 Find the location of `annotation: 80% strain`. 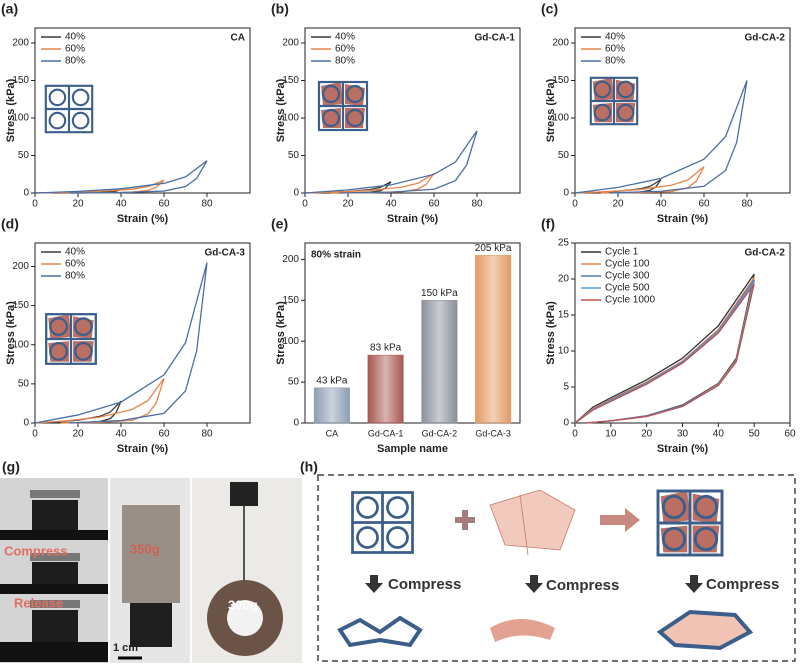

annotation: 80% strain is located at coordinates (336, 255).